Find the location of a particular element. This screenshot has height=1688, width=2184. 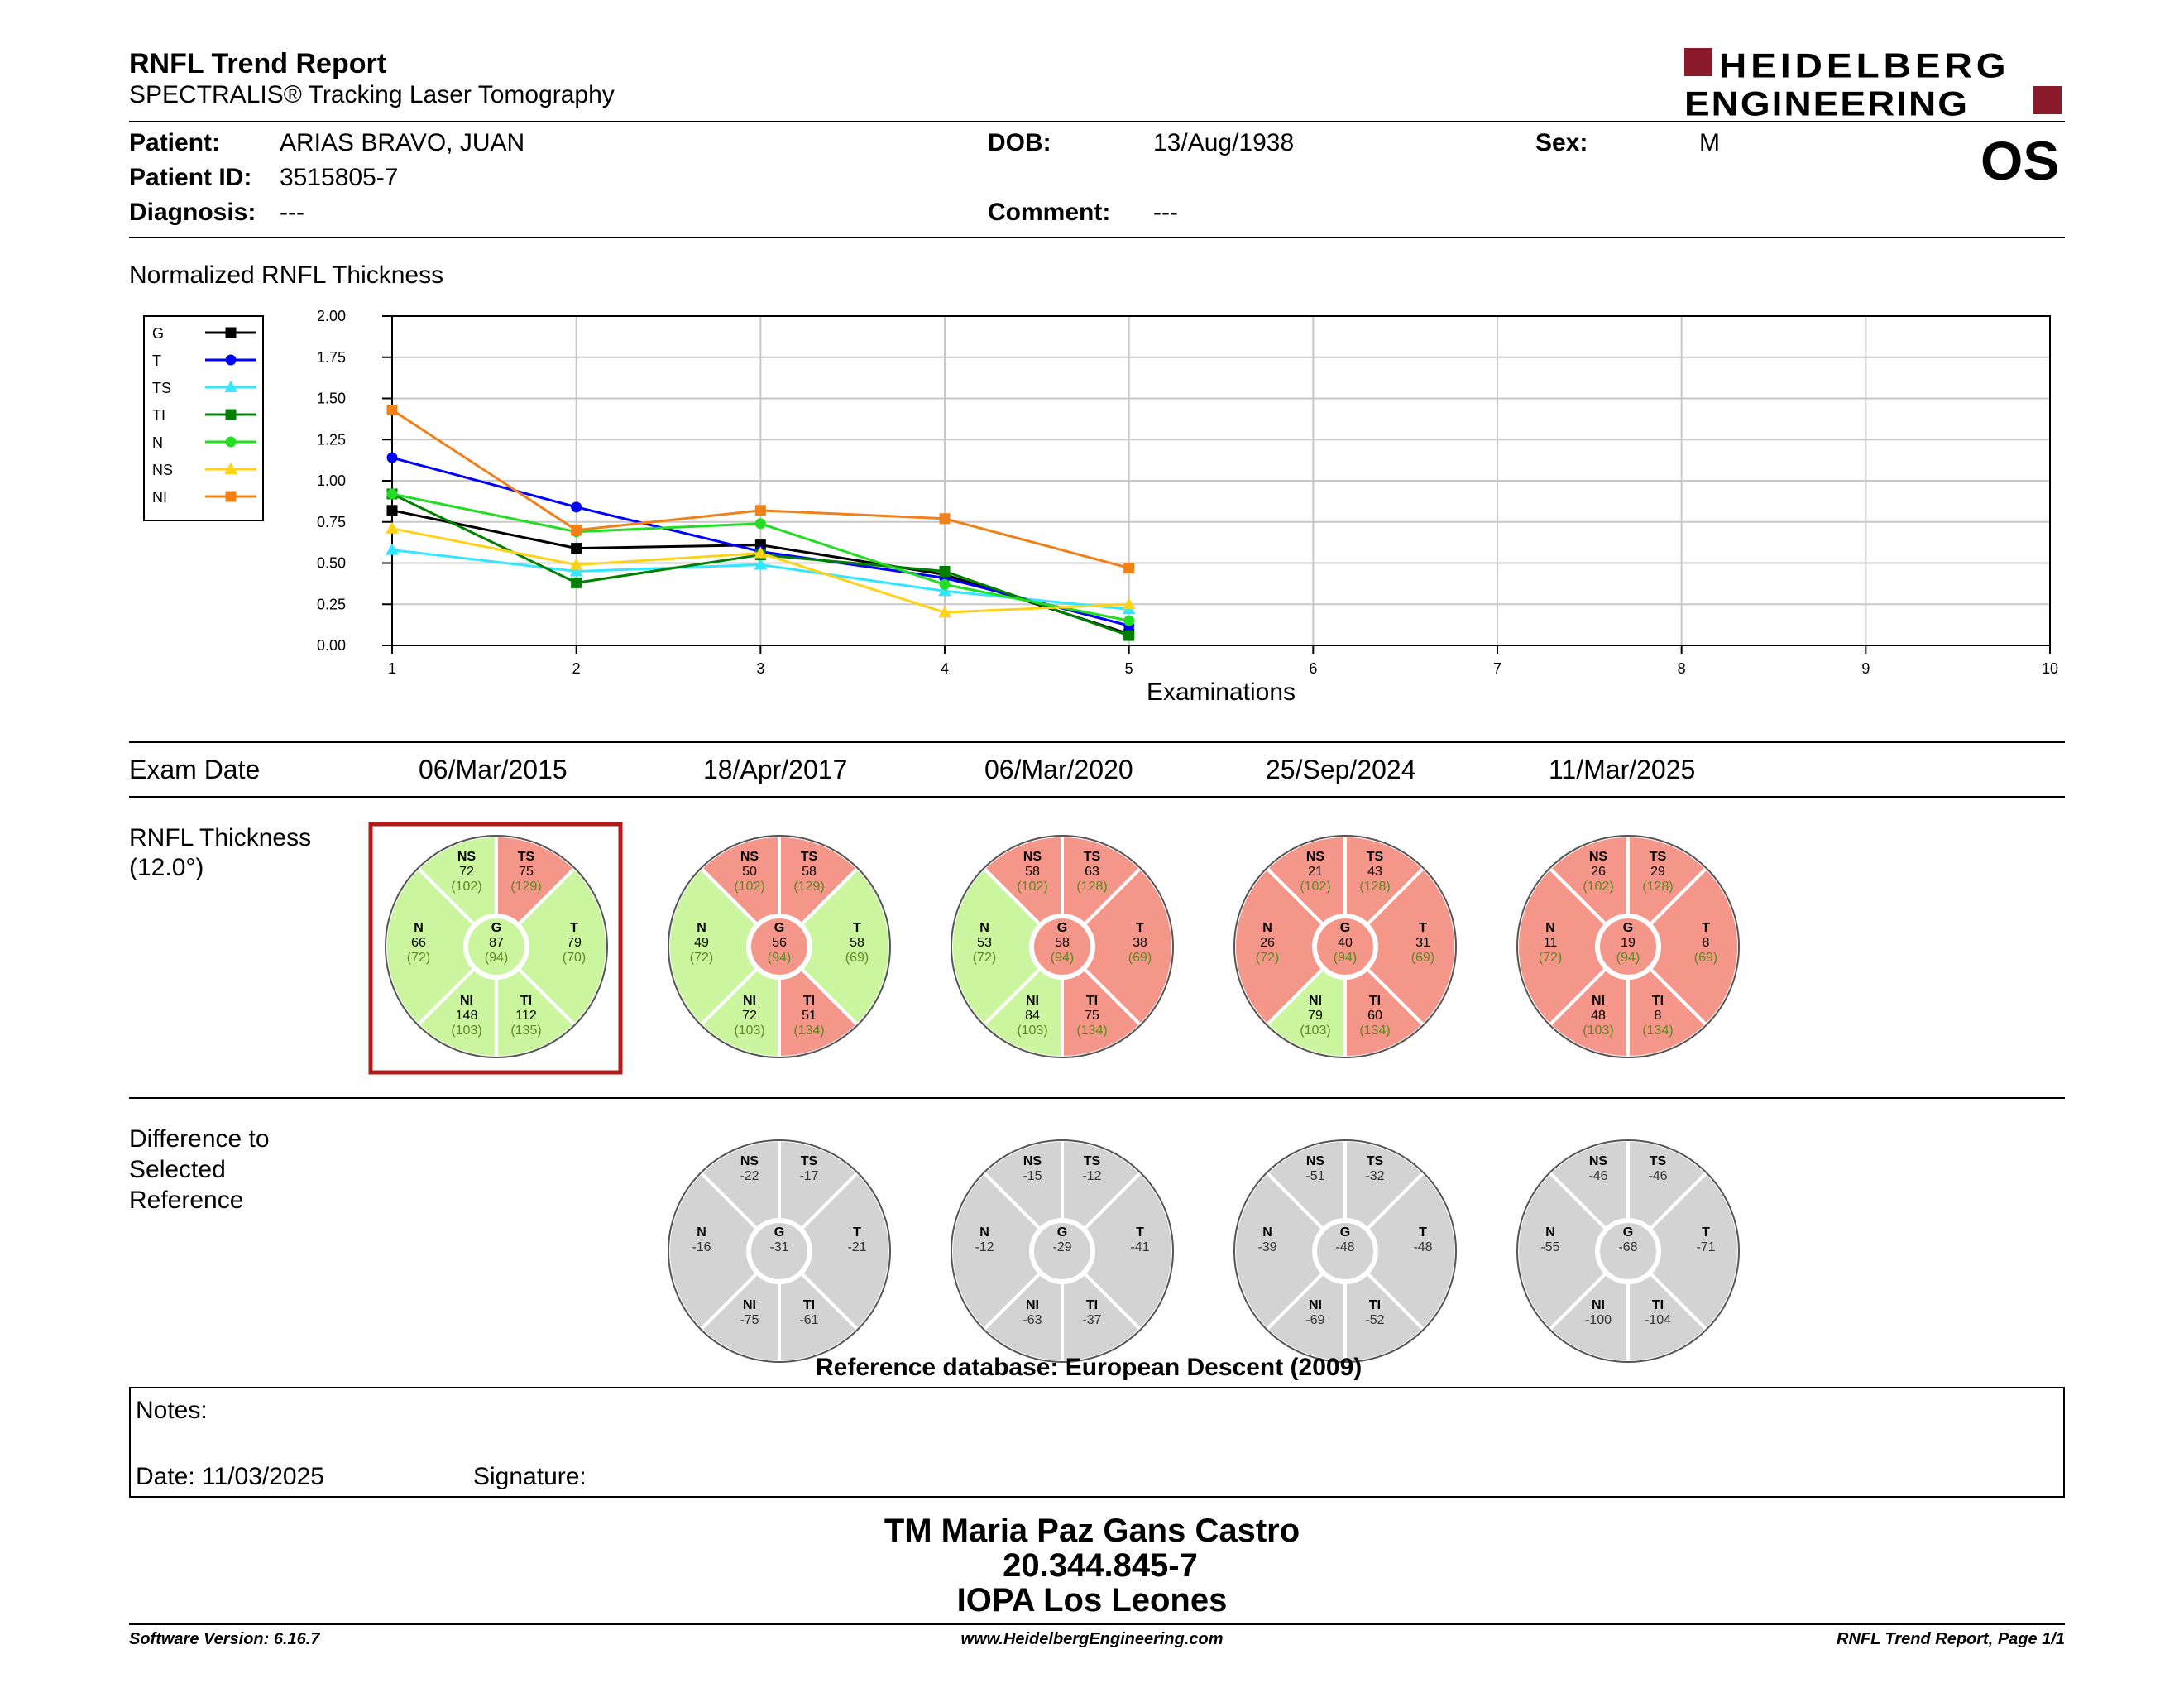

y-tick-label: 1.00 is located at coordinates (331, 480).